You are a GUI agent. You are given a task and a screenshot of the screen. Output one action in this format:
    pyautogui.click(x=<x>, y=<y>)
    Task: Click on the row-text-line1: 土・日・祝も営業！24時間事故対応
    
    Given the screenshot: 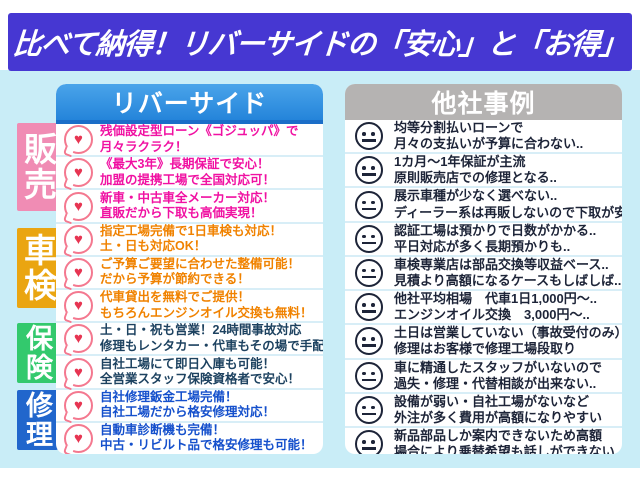 What is the action you would take?
    pyautogui.click(x=201, y=330)
    